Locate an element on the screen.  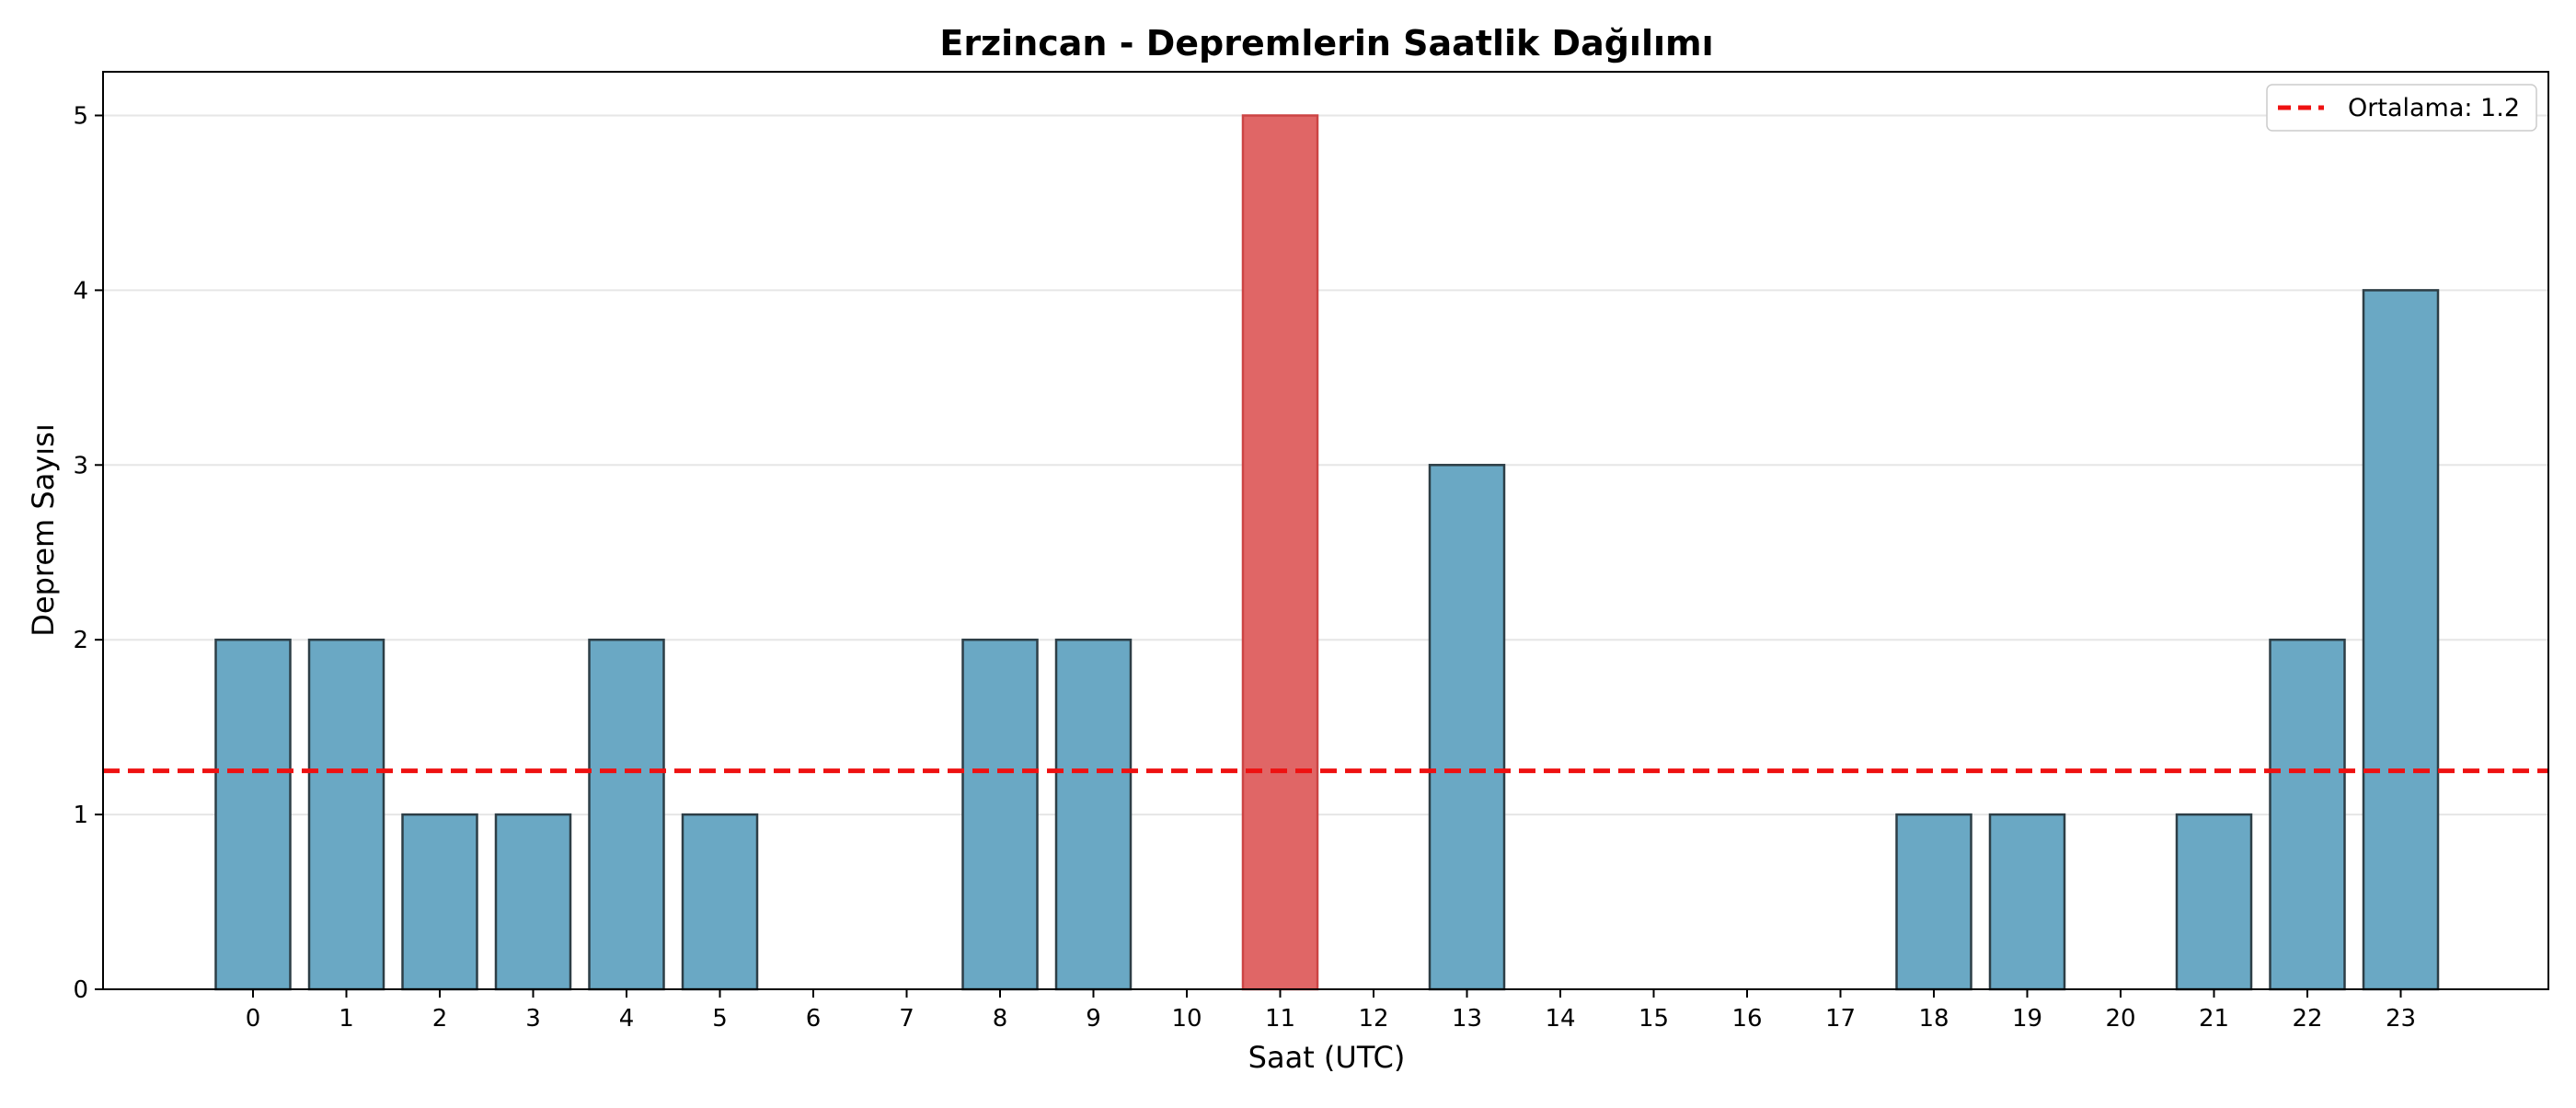
legend-box is located at coordinates (2401, 108).